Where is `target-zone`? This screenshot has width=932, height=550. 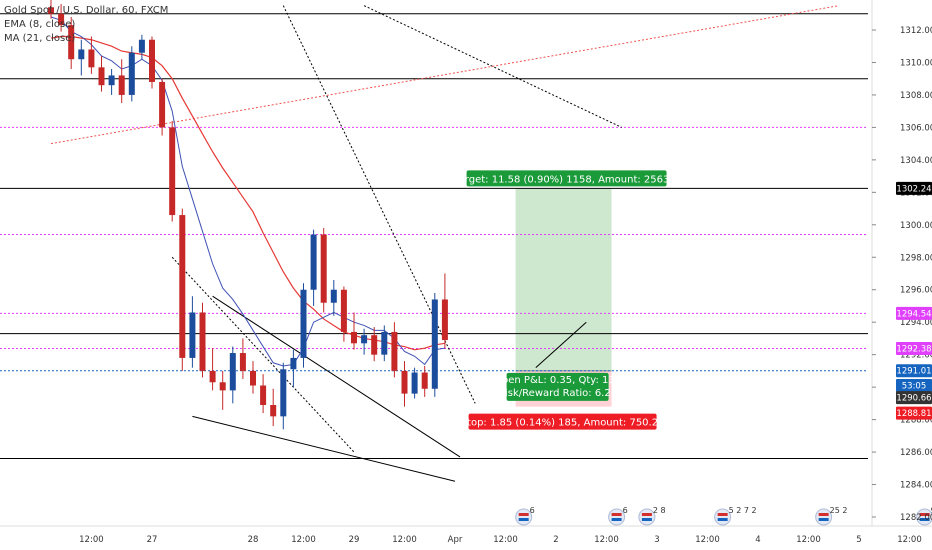
target-zone is located at coordinates (563, 279).